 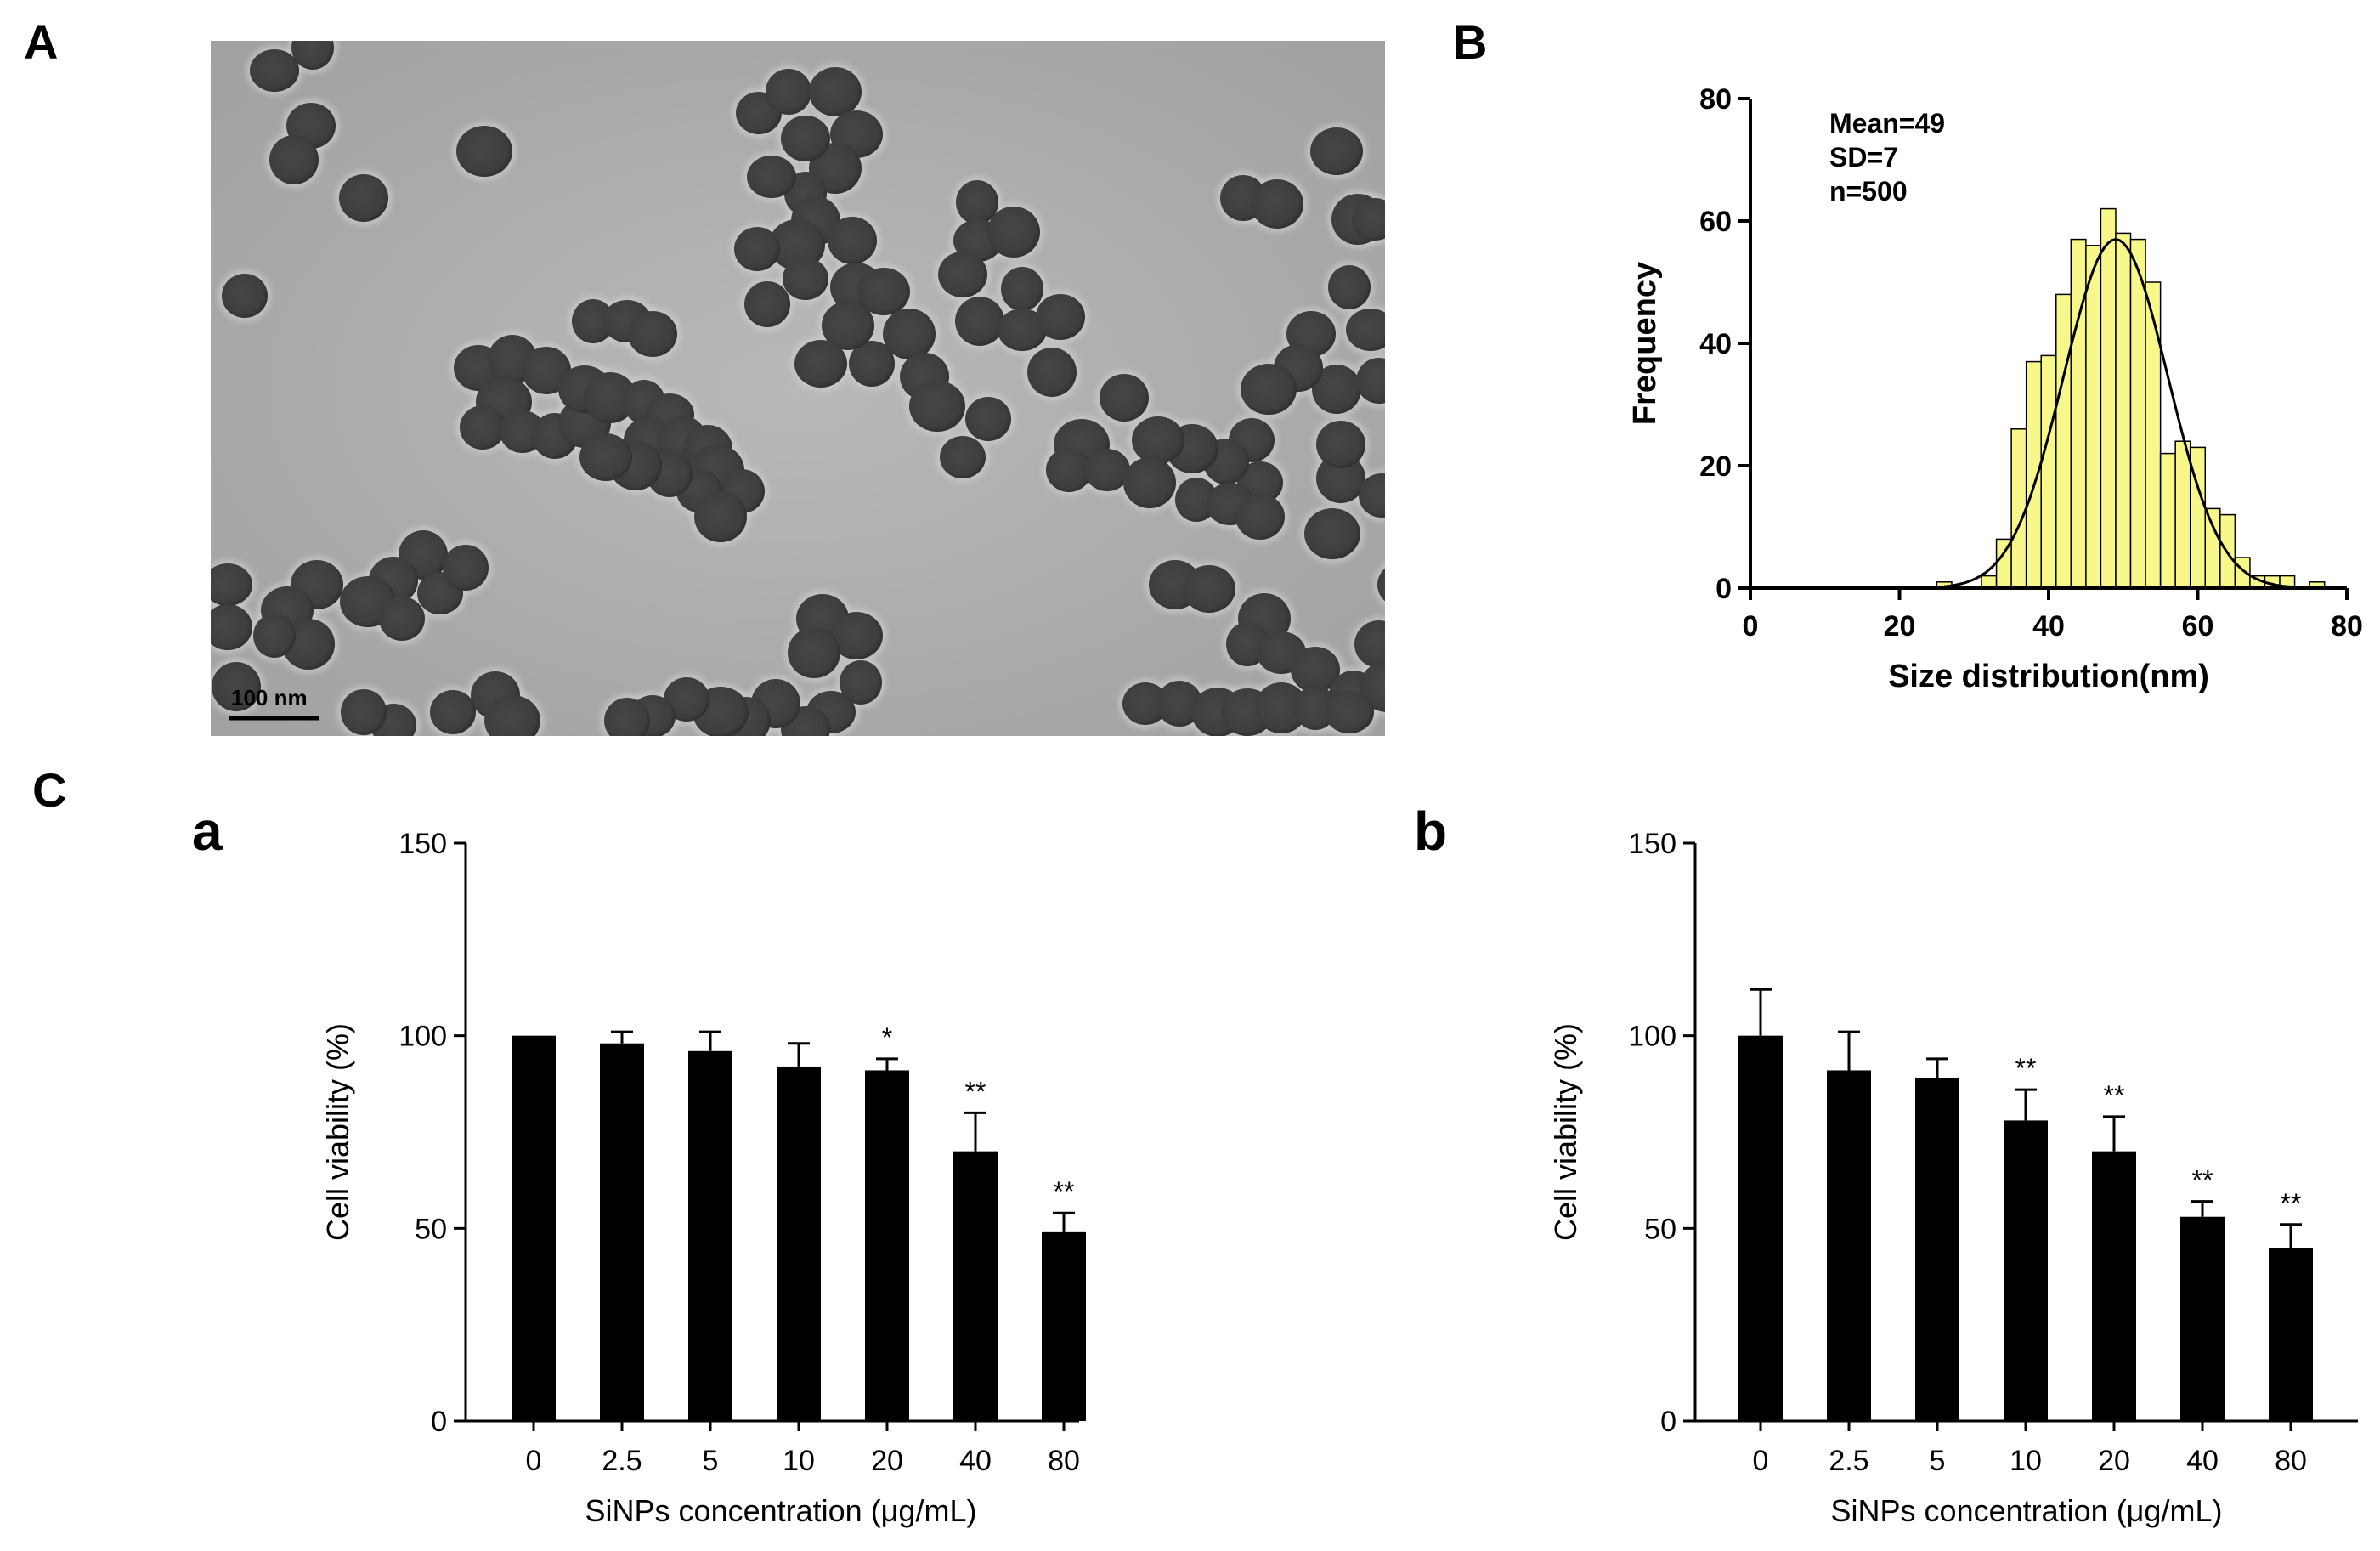 I want to click on x-tick-label: 20, so click(x=2114, y=1461).